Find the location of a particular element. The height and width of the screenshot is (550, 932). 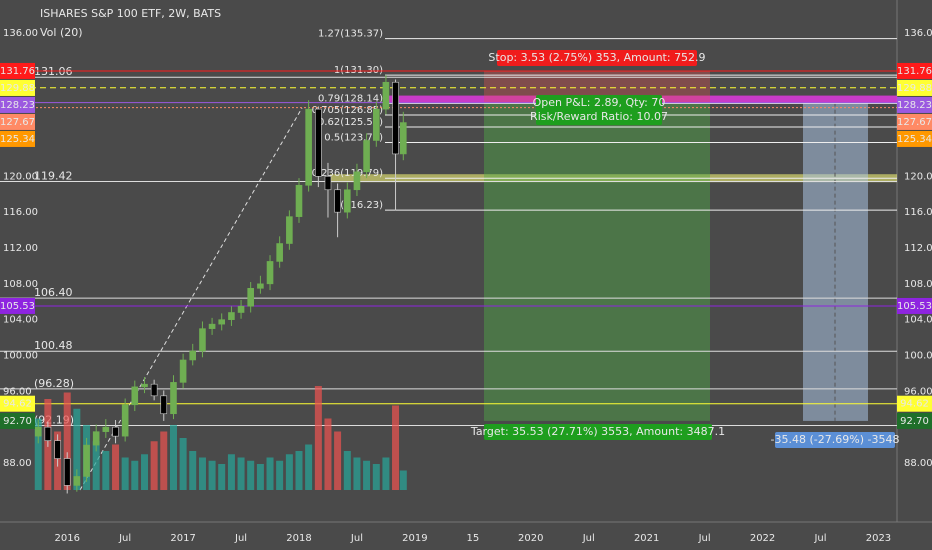

x-tick-label: 2023 is located at coordinates (878, 538).